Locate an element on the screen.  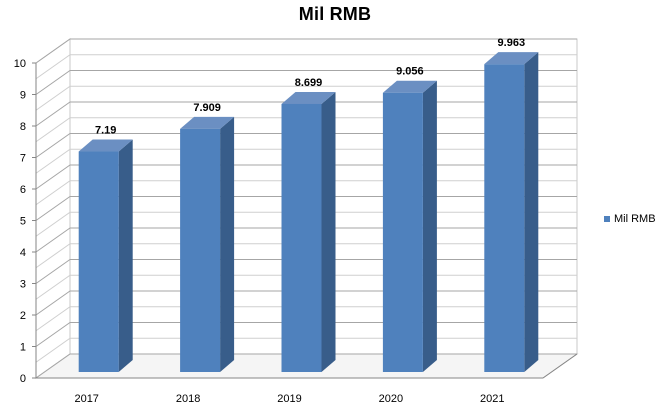
y-tick-label: 6 is located at coordinates (23, 190).